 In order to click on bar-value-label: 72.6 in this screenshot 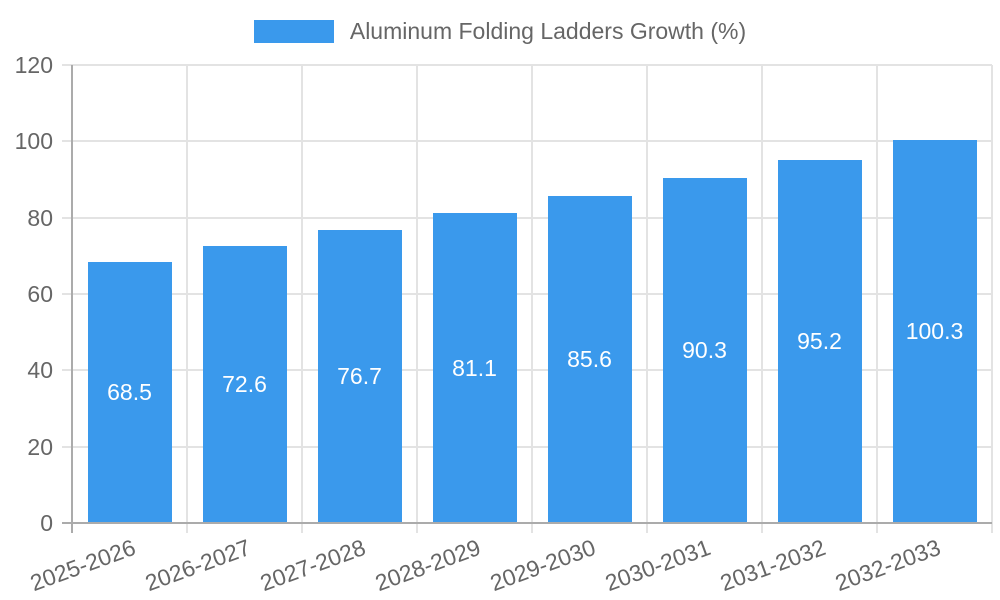, I will do `click(244, 383)`.